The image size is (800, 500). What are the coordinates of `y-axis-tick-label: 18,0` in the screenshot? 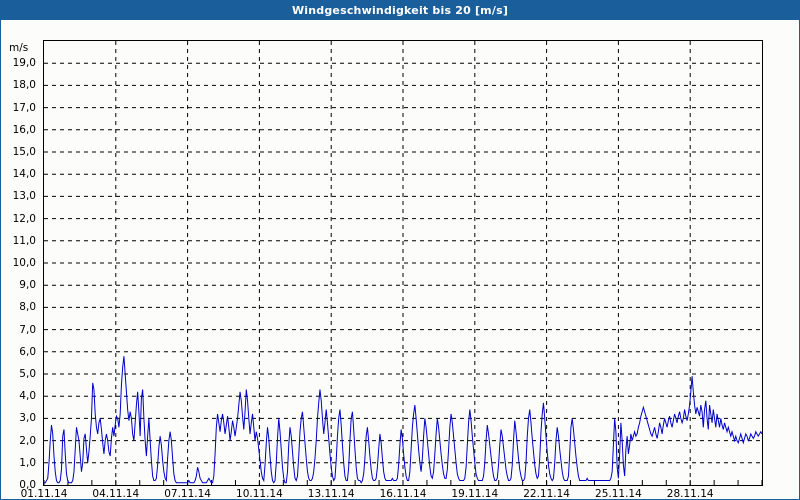 It's located at (24, 85).